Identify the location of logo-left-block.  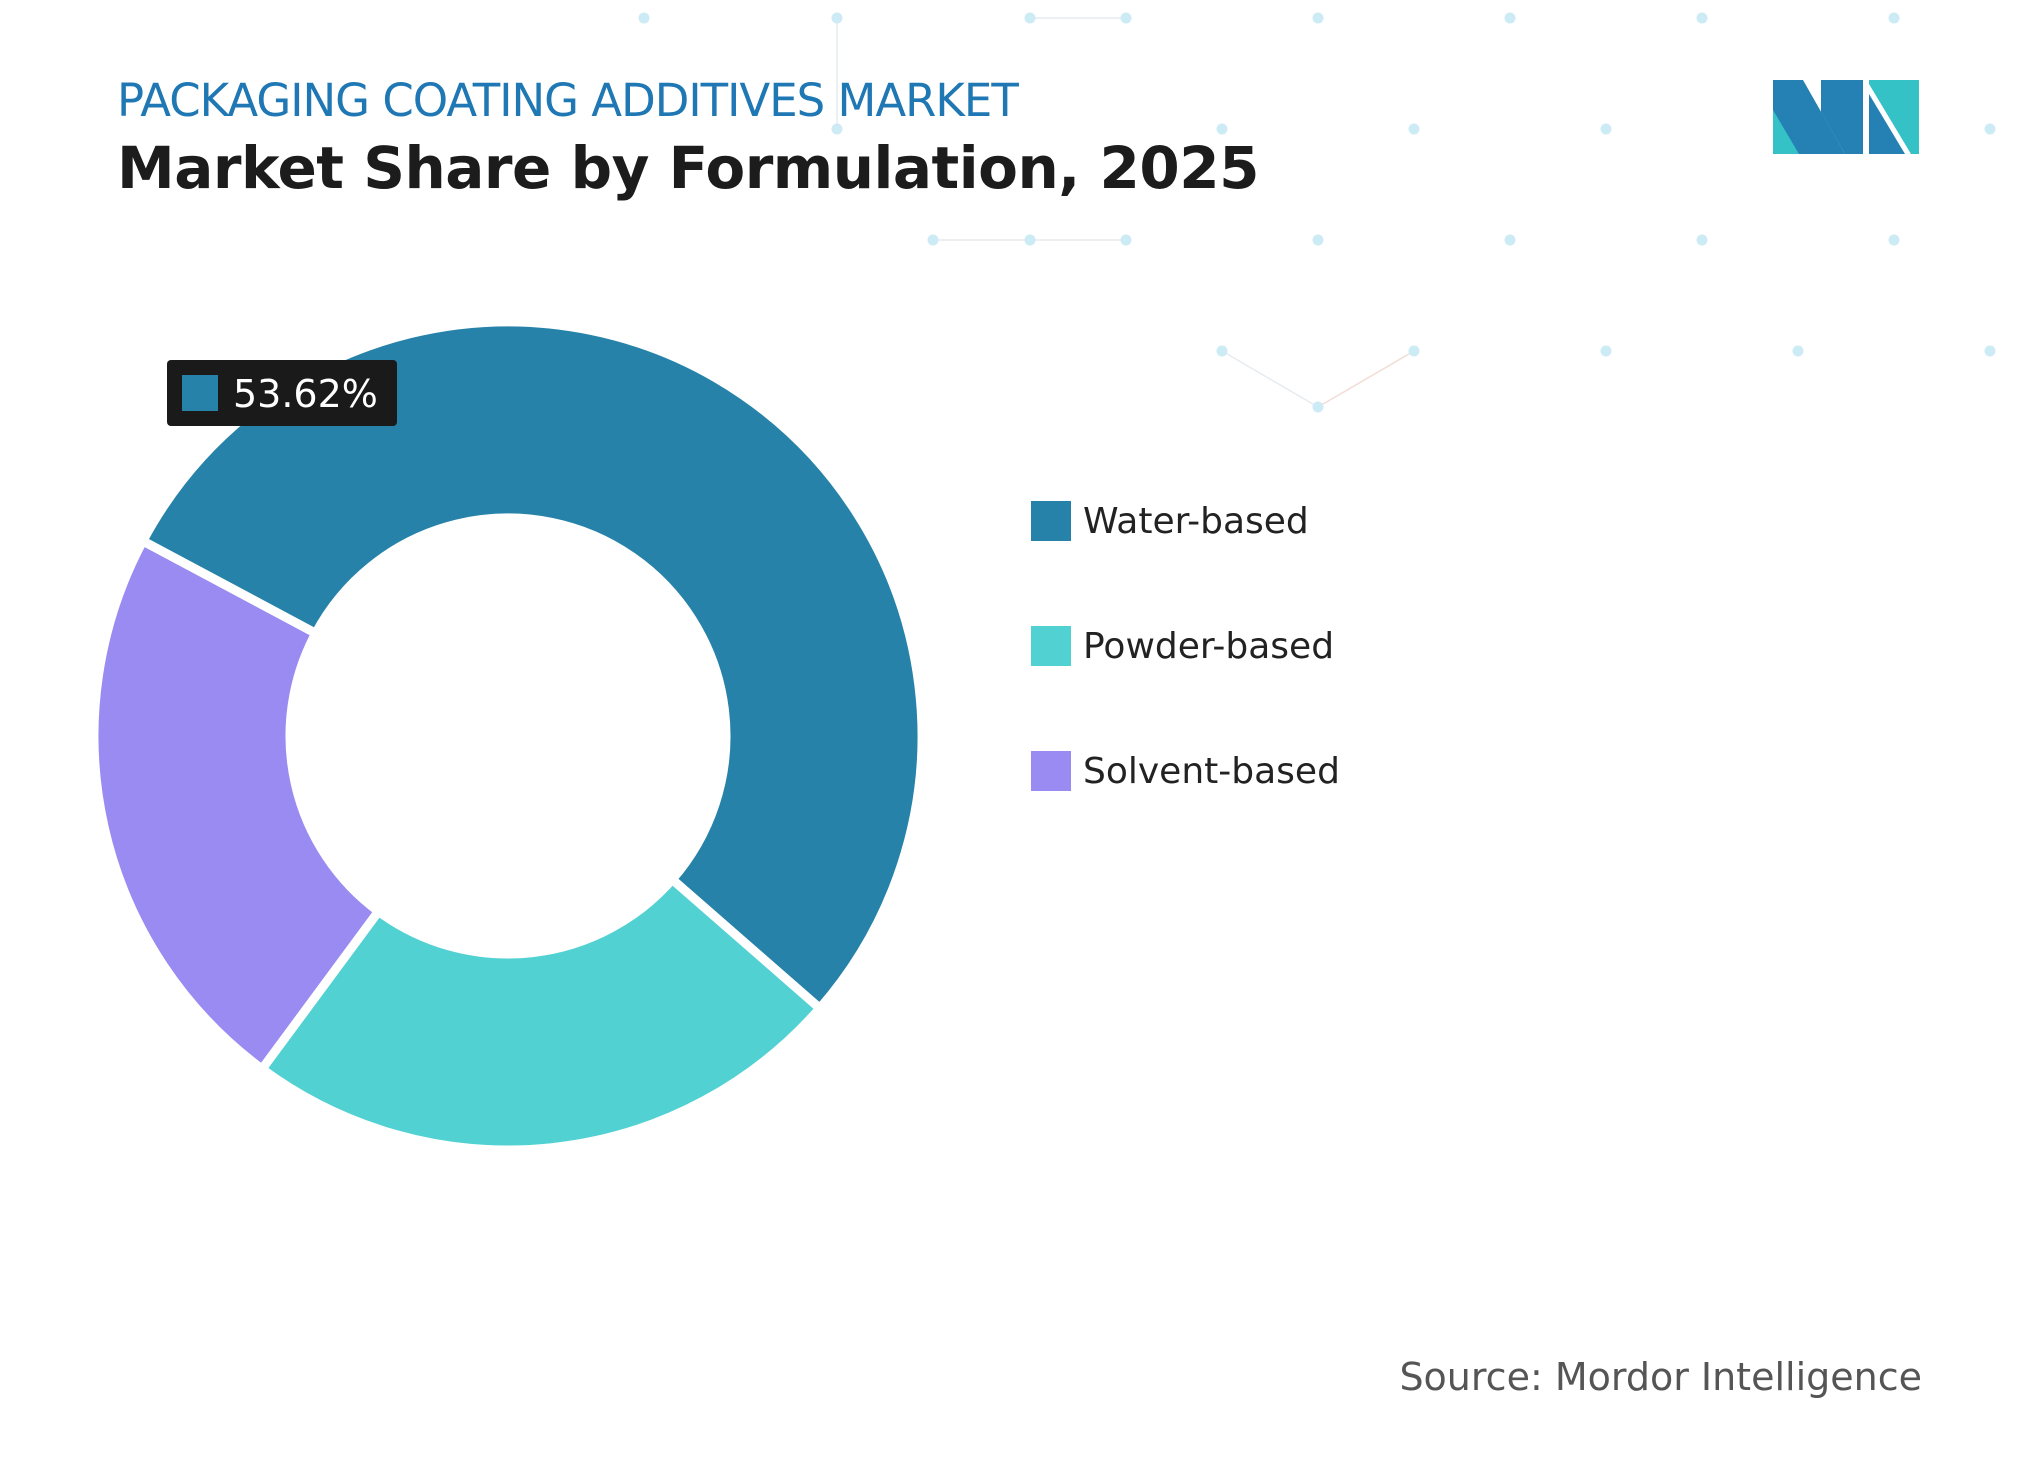
(1809, 117).